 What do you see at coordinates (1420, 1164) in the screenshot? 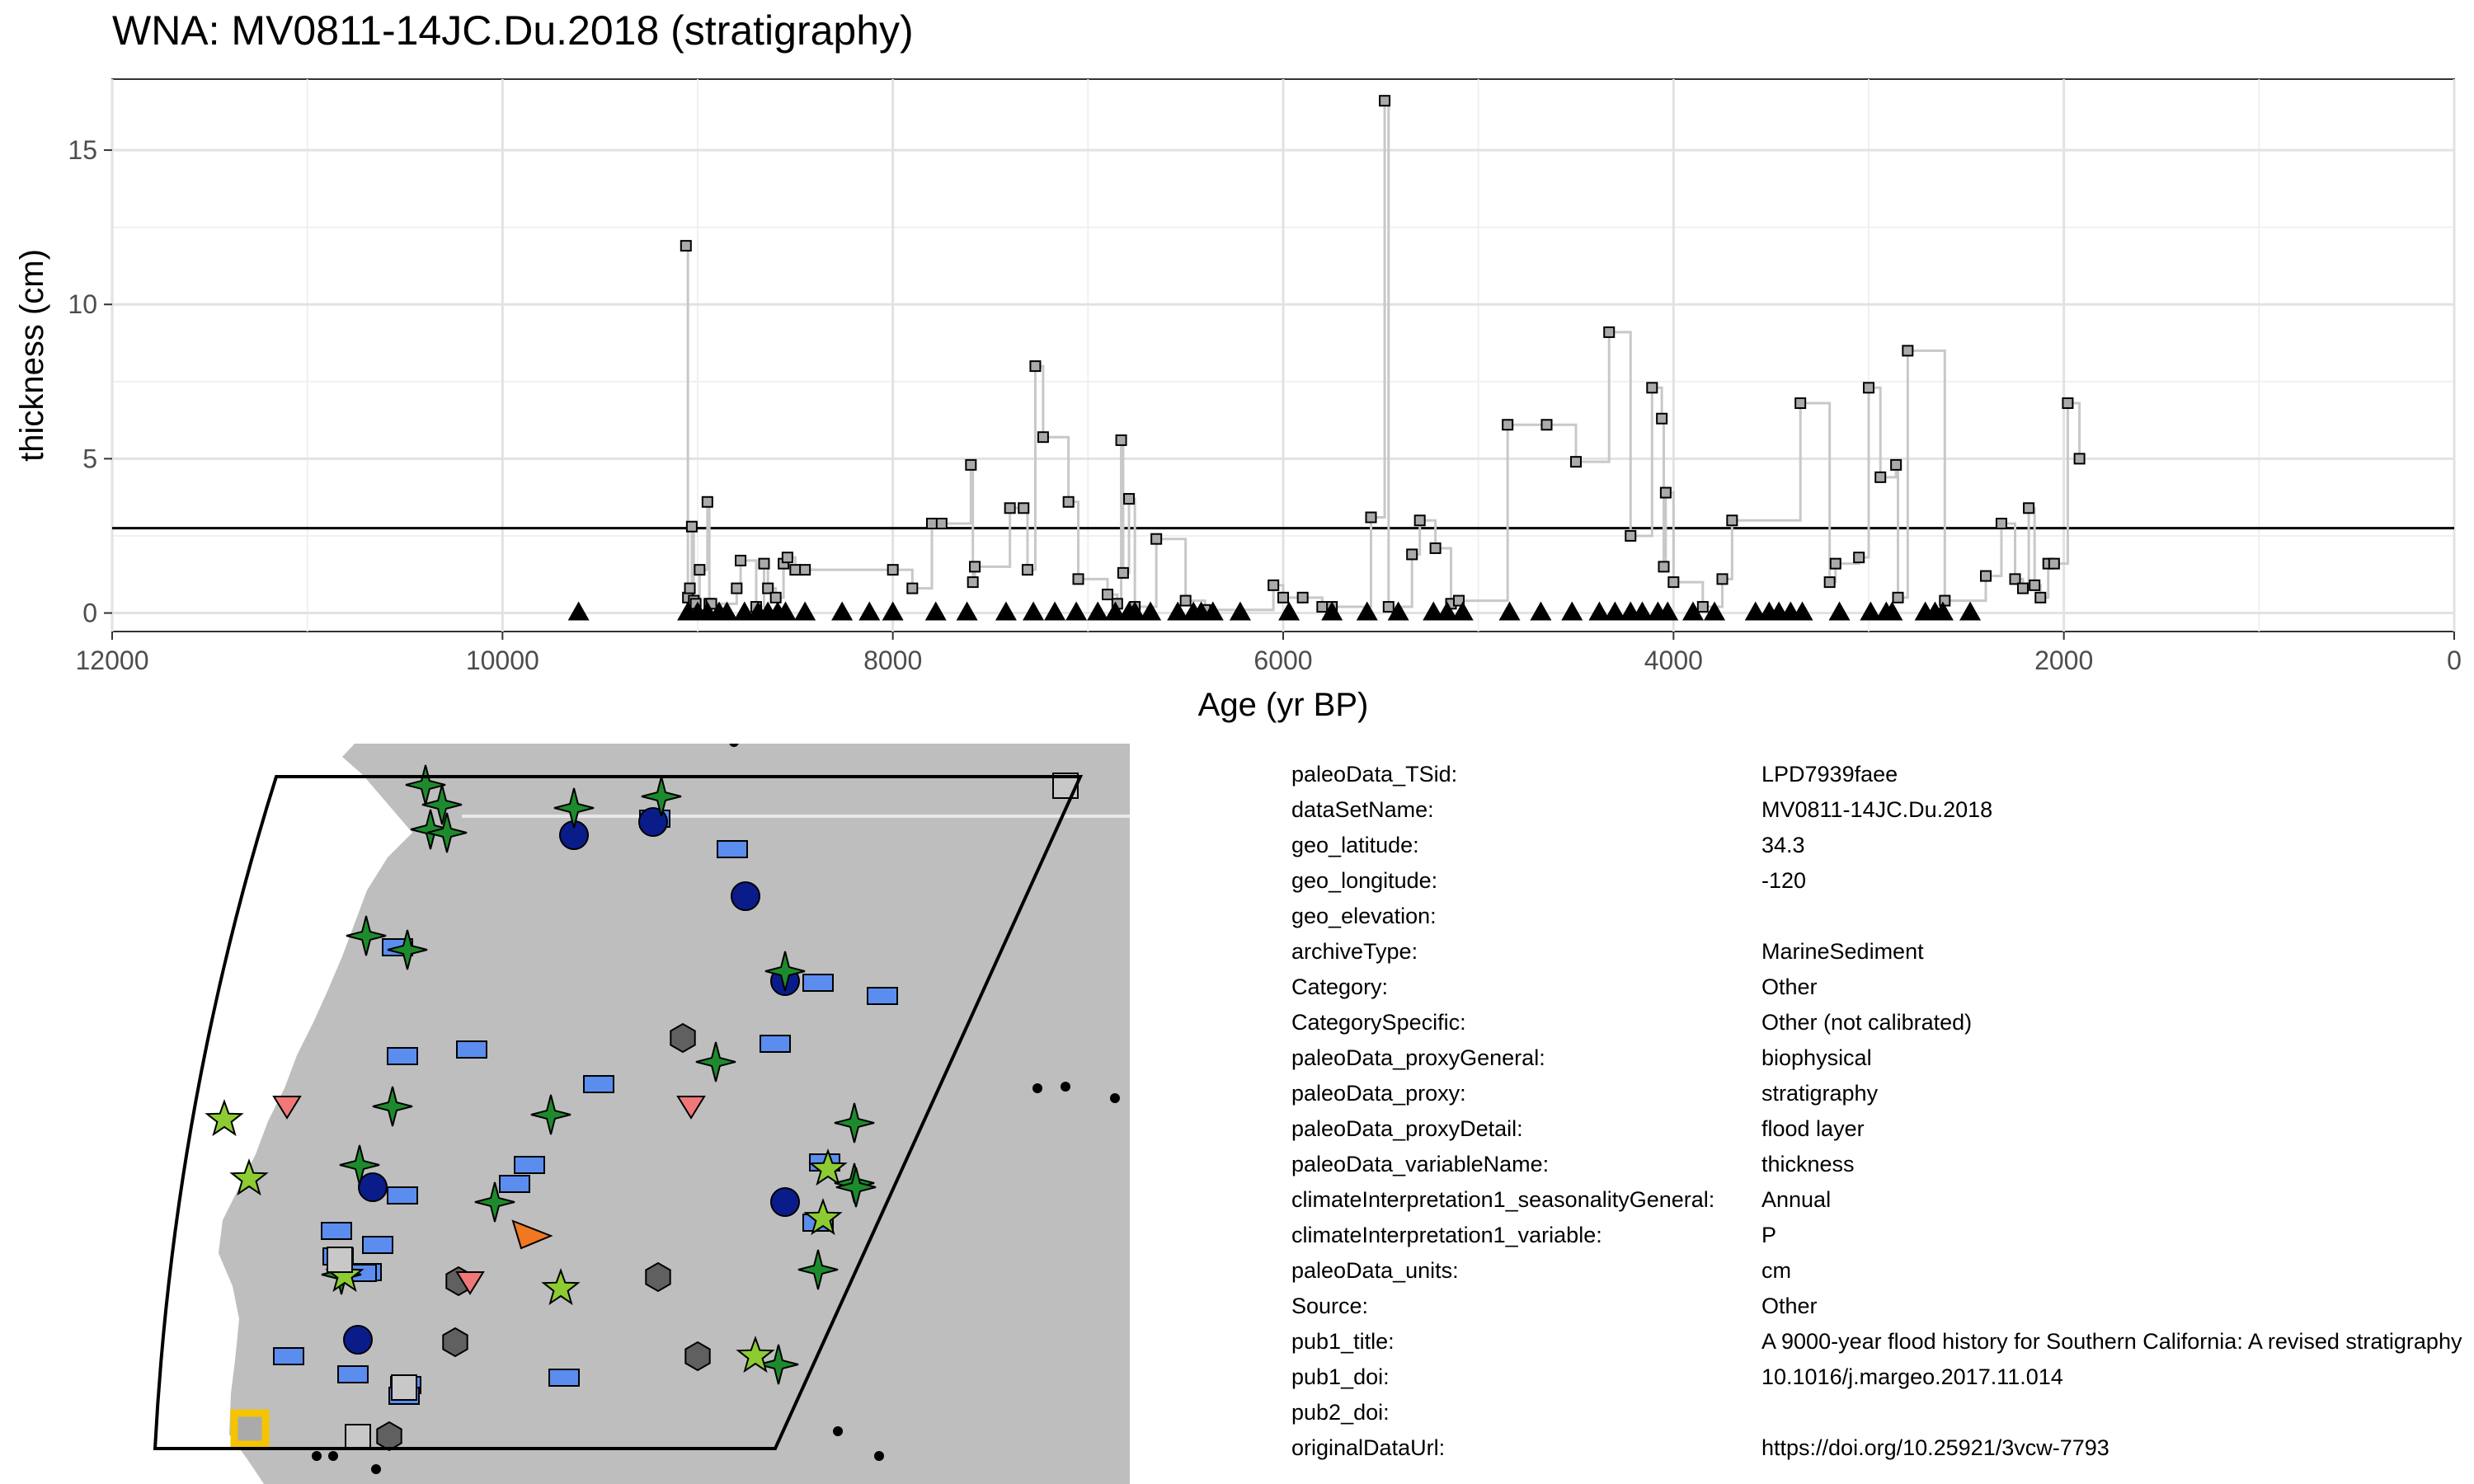
I see `metadata-key: paleoData_variableName:` at bounding box center [1420, 1164].